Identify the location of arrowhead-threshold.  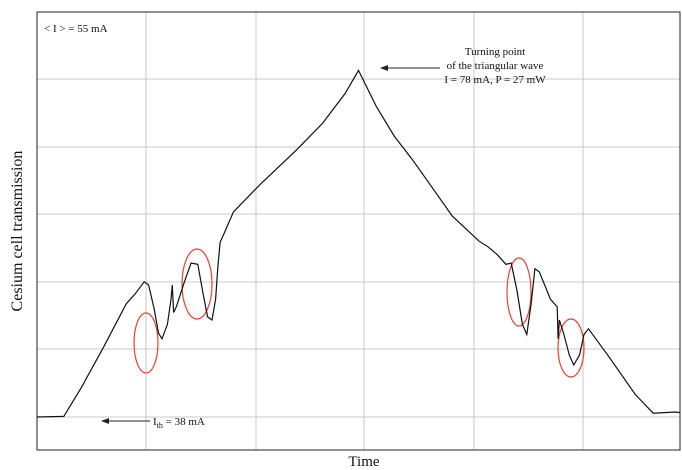
(105, 421).